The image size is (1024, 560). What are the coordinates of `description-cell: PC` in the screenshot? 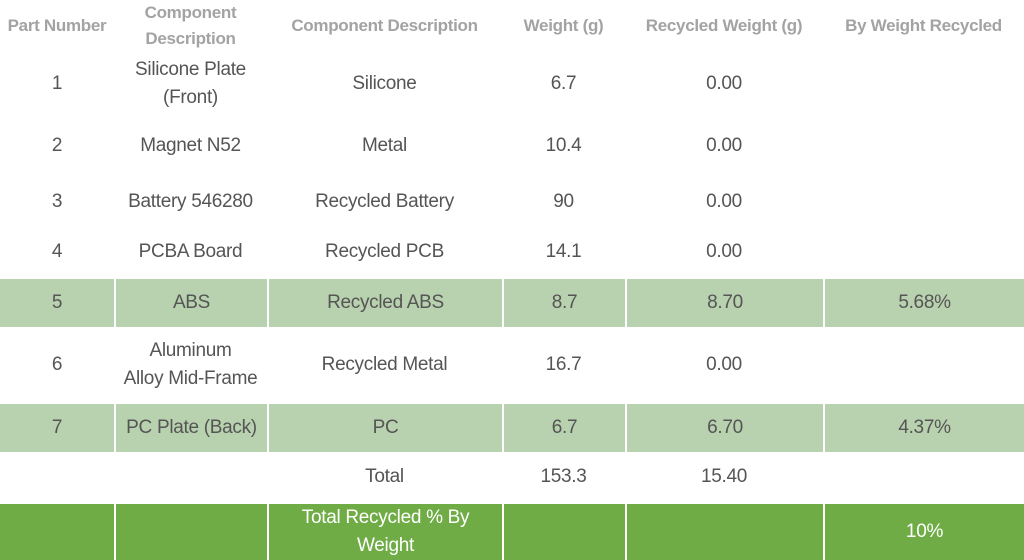 It's located at (384, 427).